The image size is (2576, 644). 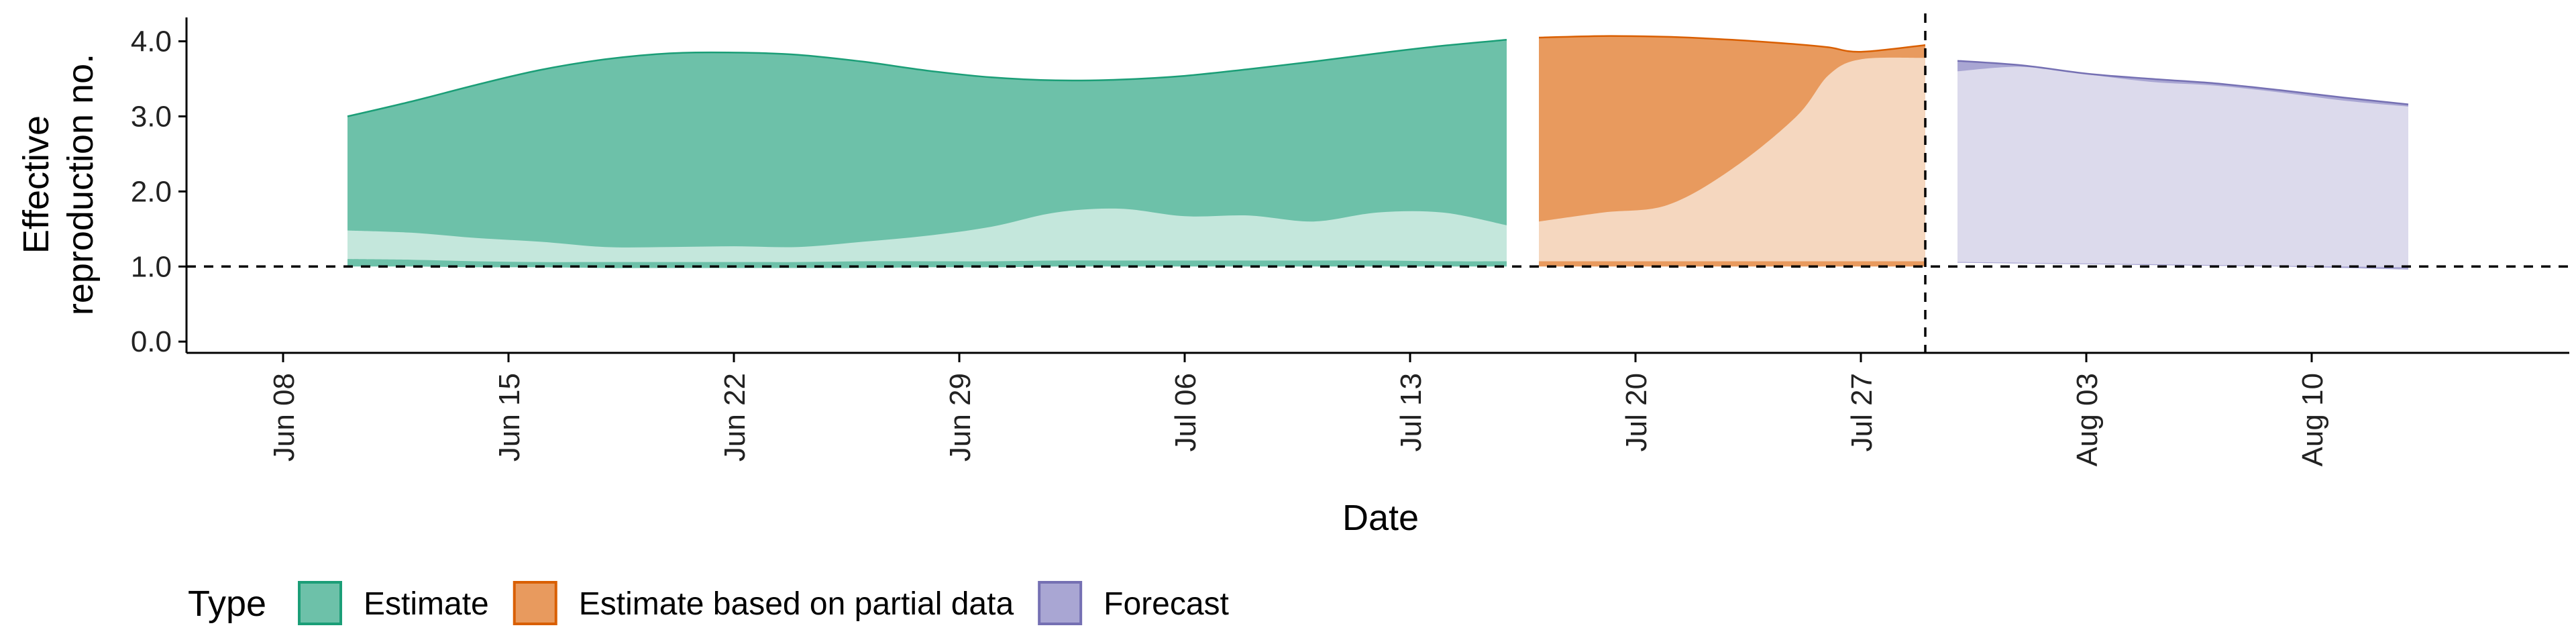 I want to click on y-tick-label: 3.0, so click(x=151, y=116).